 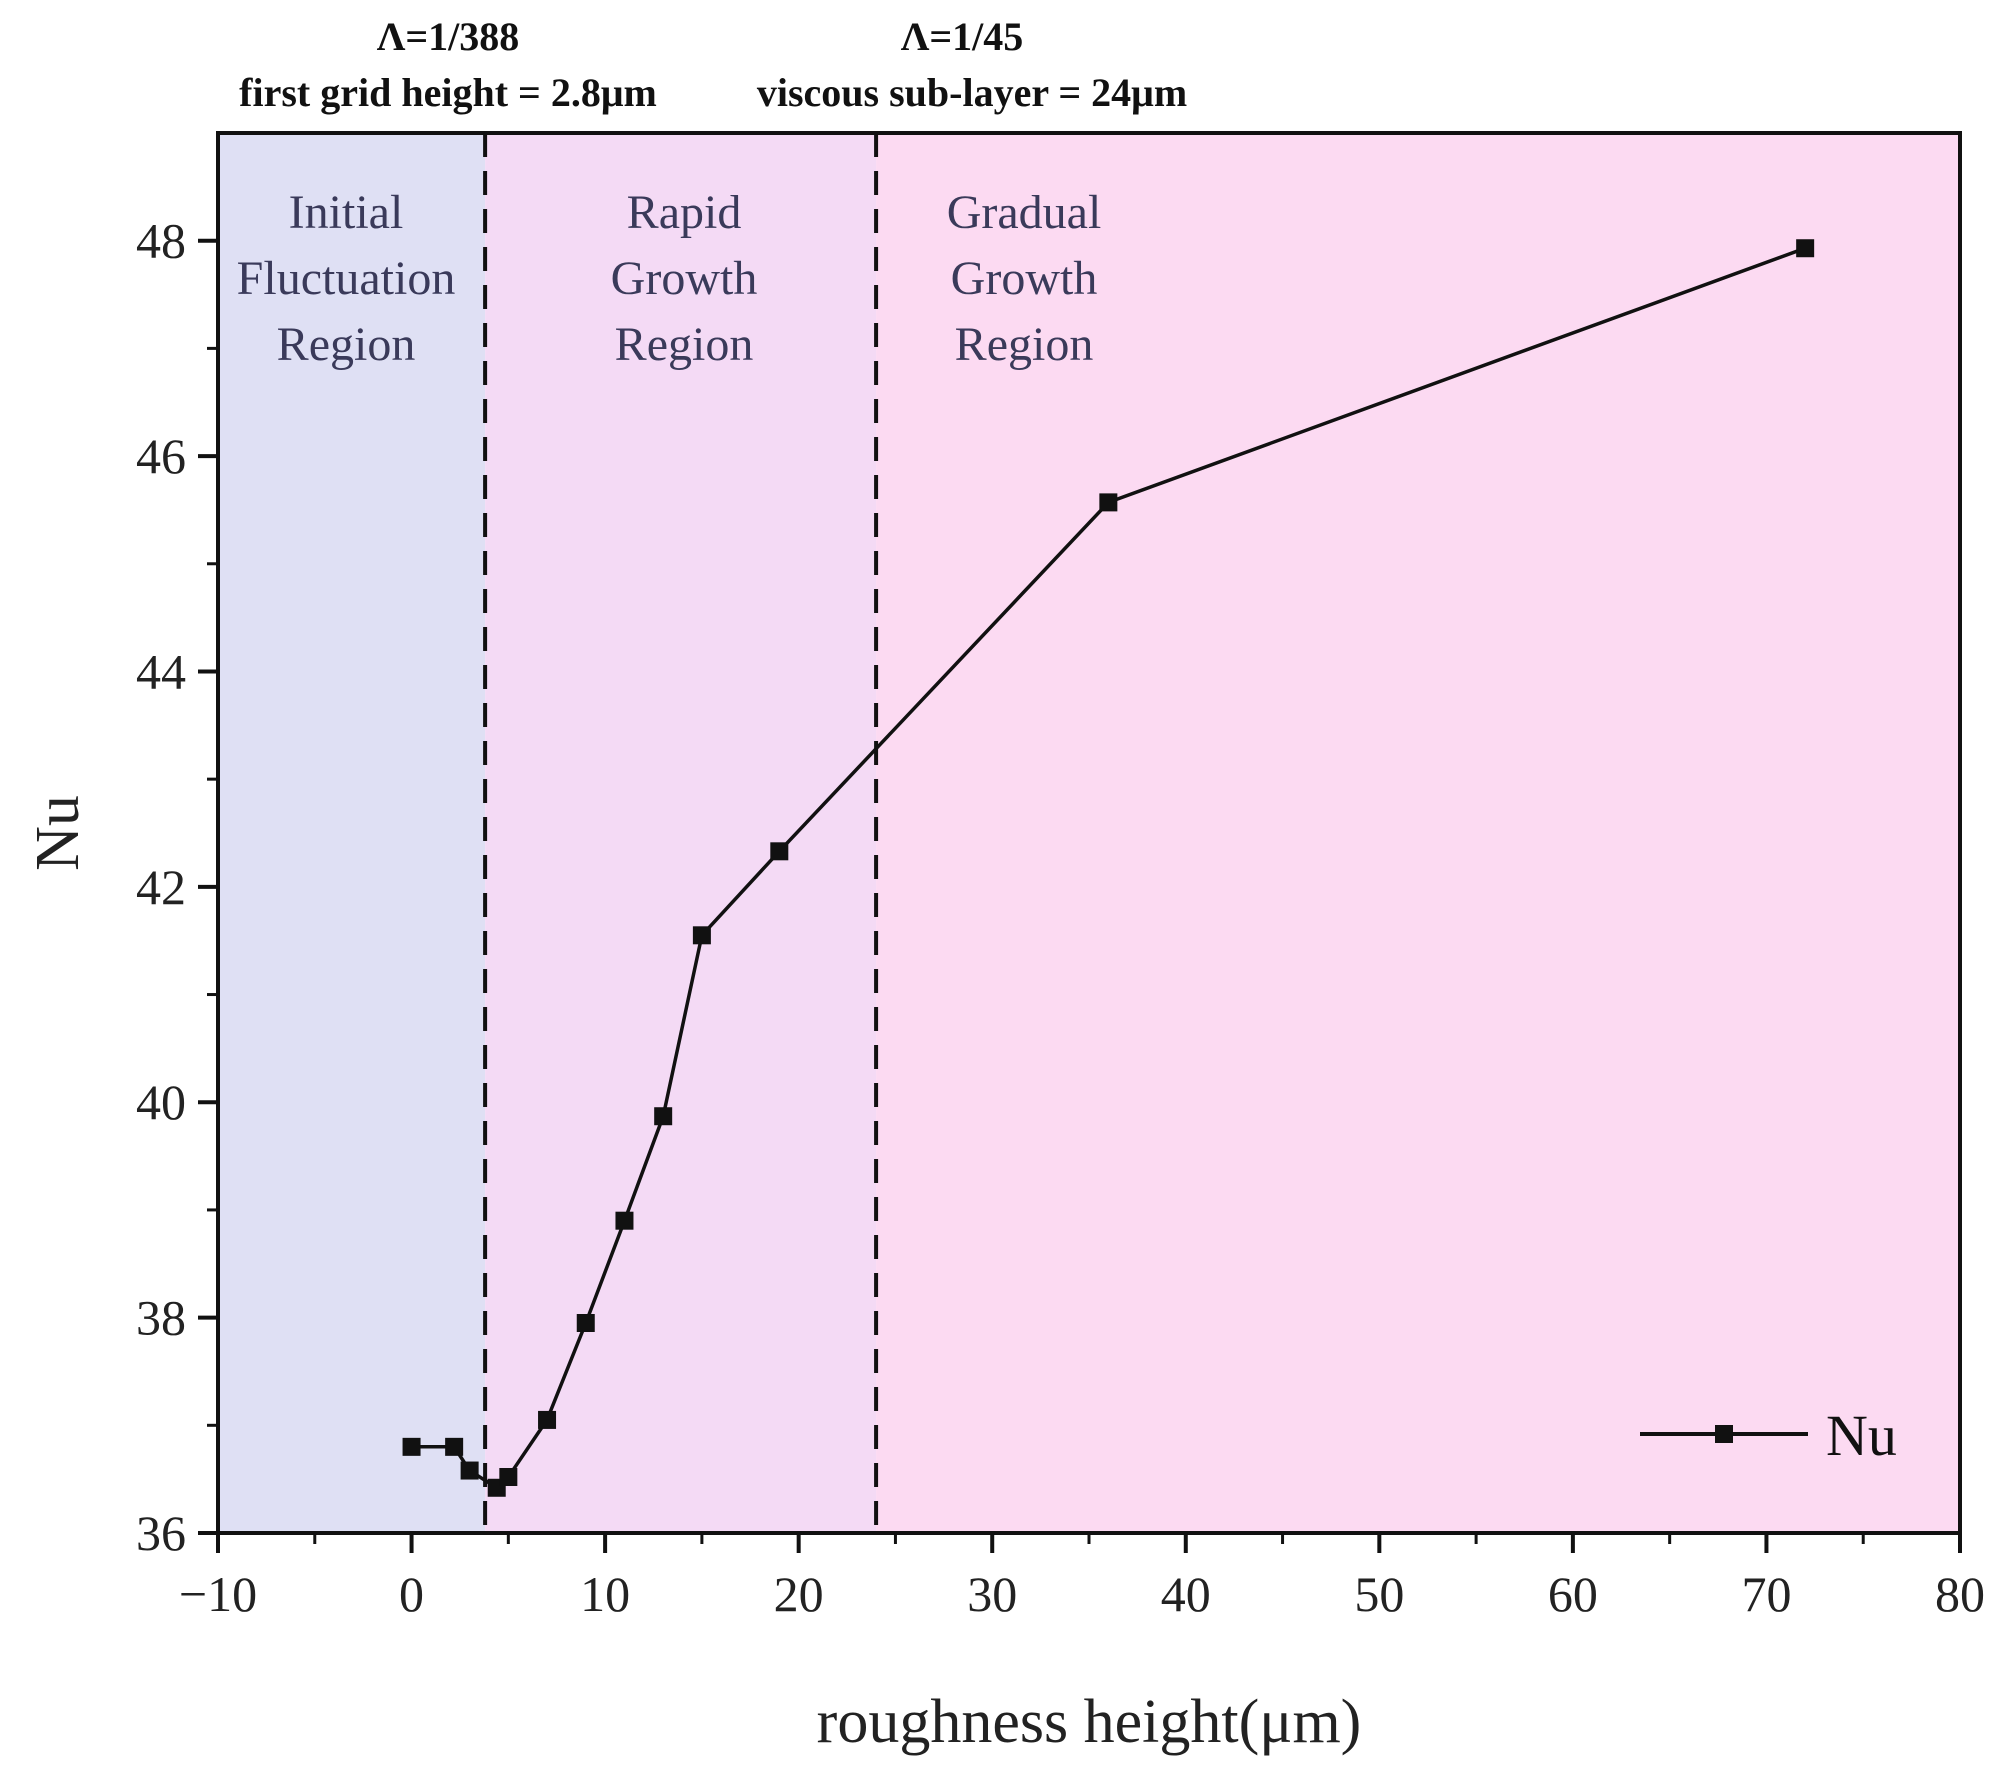 What do you see at coordinates (161, 1102) in the screenshot?
I see `y-tick-label: 40` at bounding box center [161, 1102].